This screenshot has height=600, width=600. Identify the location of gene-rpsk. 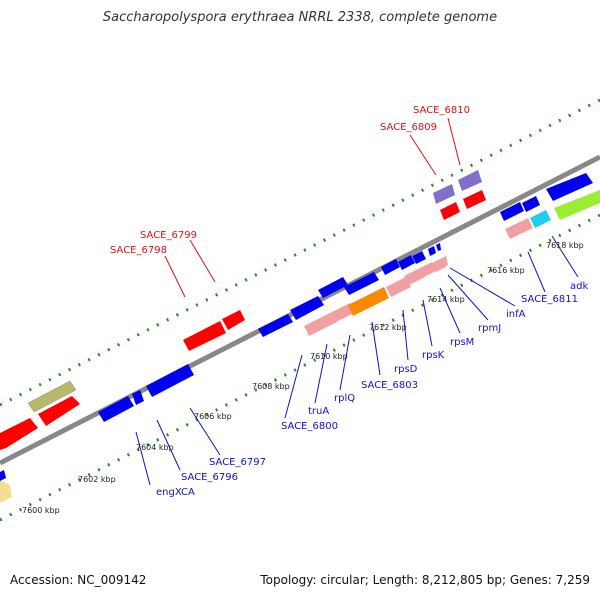
(428, 269).